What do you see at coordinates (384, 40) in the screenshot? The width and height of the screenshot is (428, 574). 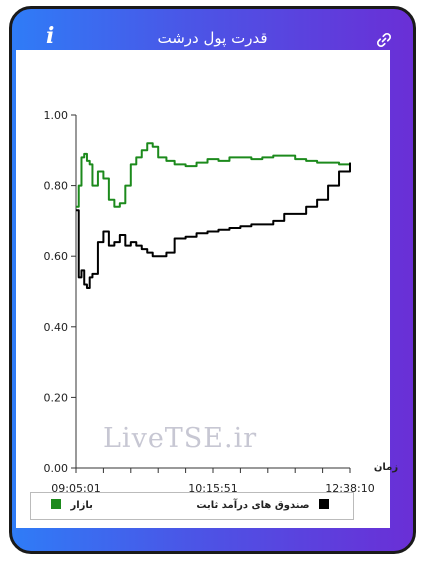 I see `link-icon` at bounding box center [384, 40].